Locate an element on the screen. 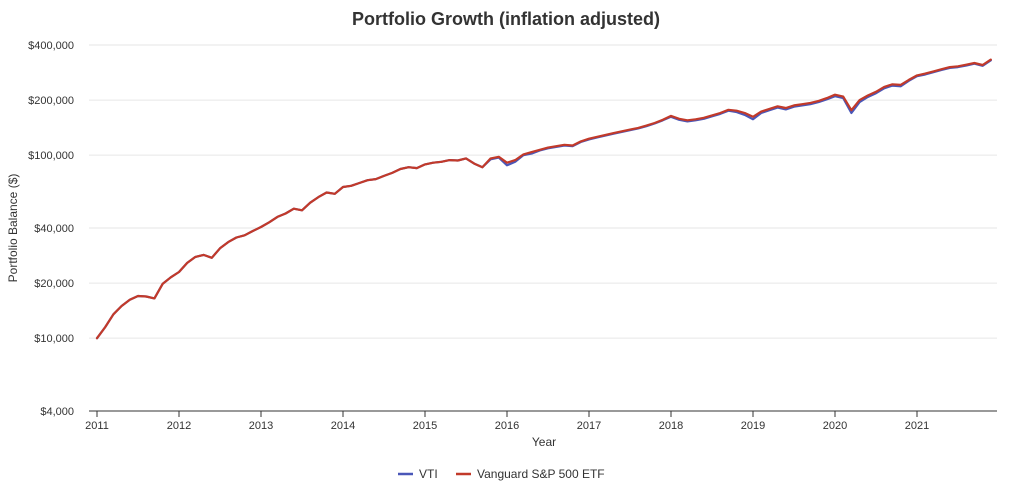  x-tick-label: 2013 is located at coordinates (261, 426).